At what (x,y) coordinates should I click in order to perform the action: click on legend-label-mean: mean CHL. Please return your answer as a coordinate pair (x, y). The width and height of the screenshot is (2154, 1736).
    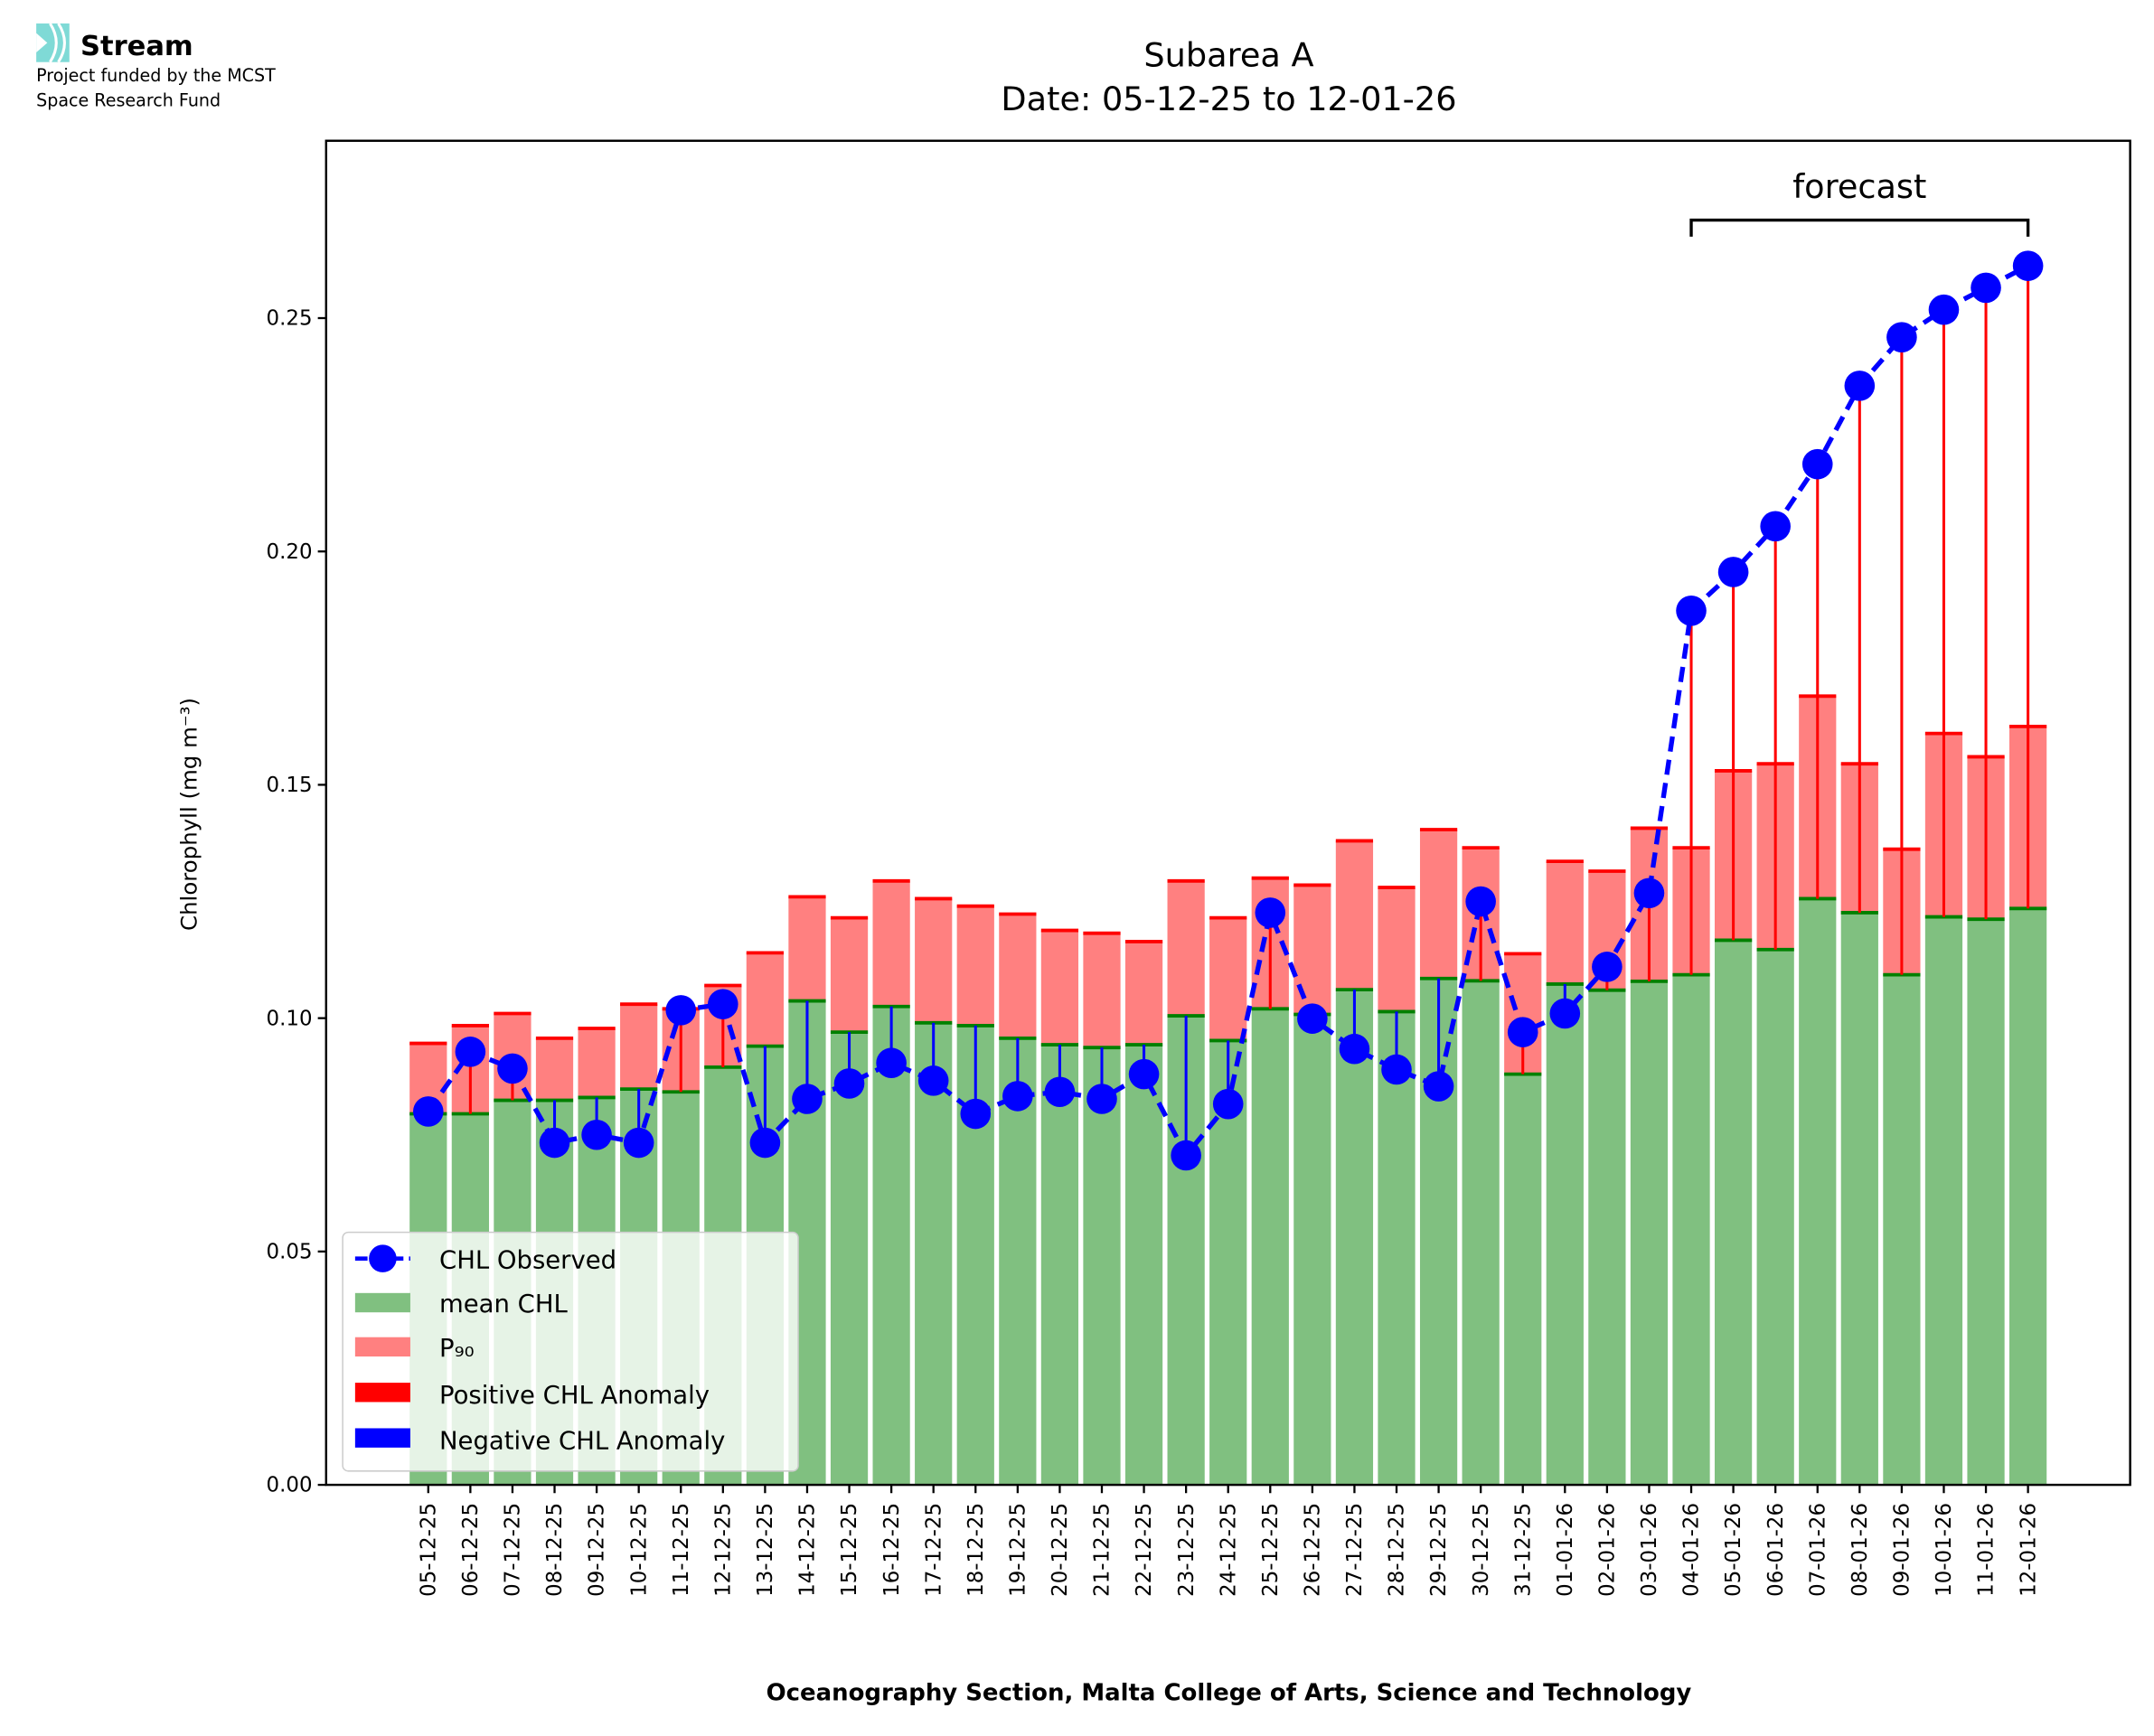
    Looking at the image, I should click on (503, 1304).